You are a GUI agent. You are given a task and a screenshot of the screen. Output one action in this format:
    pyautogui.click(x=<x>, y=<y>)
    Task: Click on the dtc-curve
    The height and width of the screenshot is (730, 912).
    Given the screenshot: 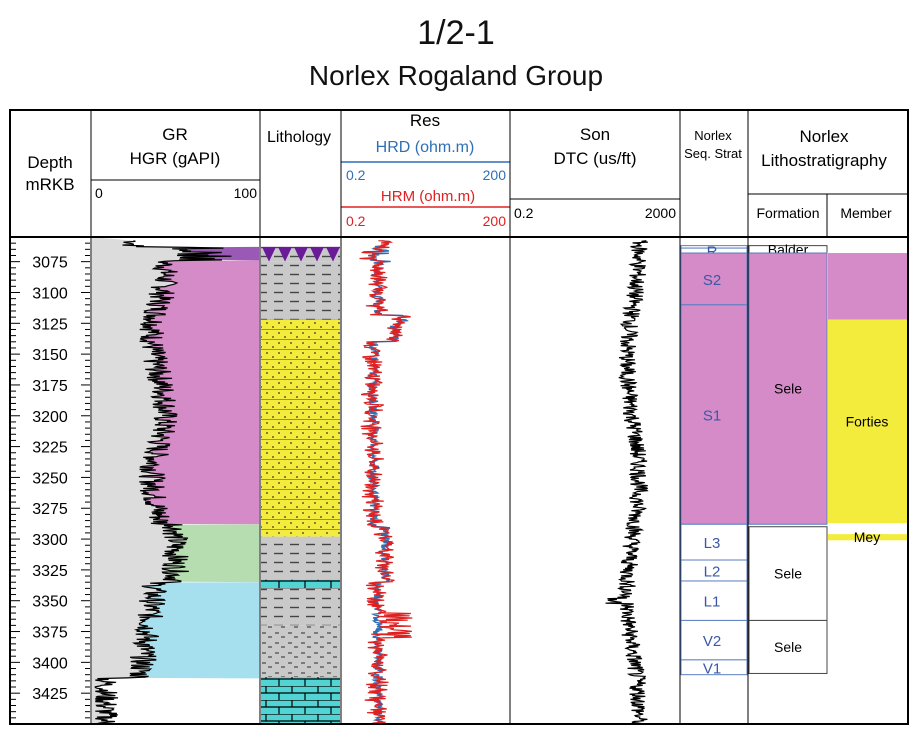 What is the action you would take?
    pyautogui.click(x=627, y=482)
    